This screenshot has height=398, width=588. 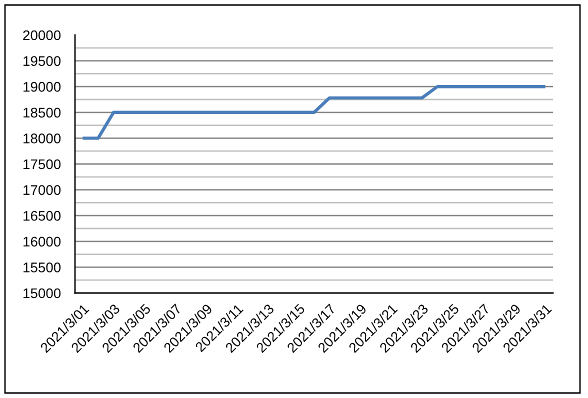 I want to click on y-tick-label: 17000, so click(x=42, y=190).